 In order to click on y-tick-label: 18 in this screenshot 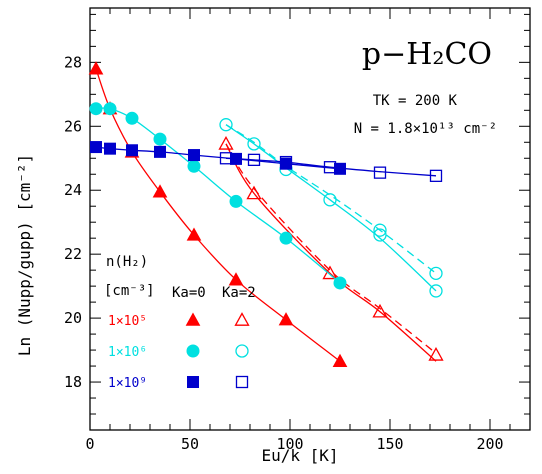, I will do `click(73, 382)`.